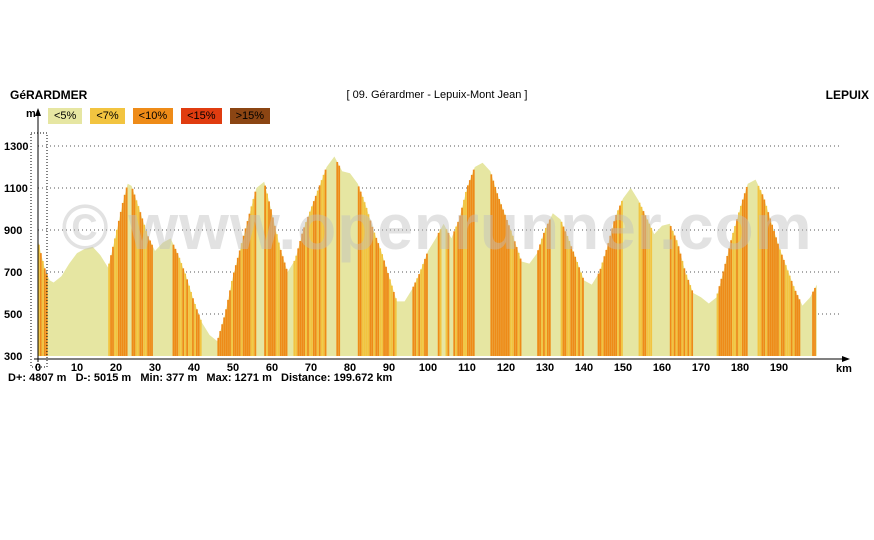  What do you see at coordinates (37, 378) in the screenshot?
I see `stat-dplus: D+: 4807 m` at bounding box center [37, 378].